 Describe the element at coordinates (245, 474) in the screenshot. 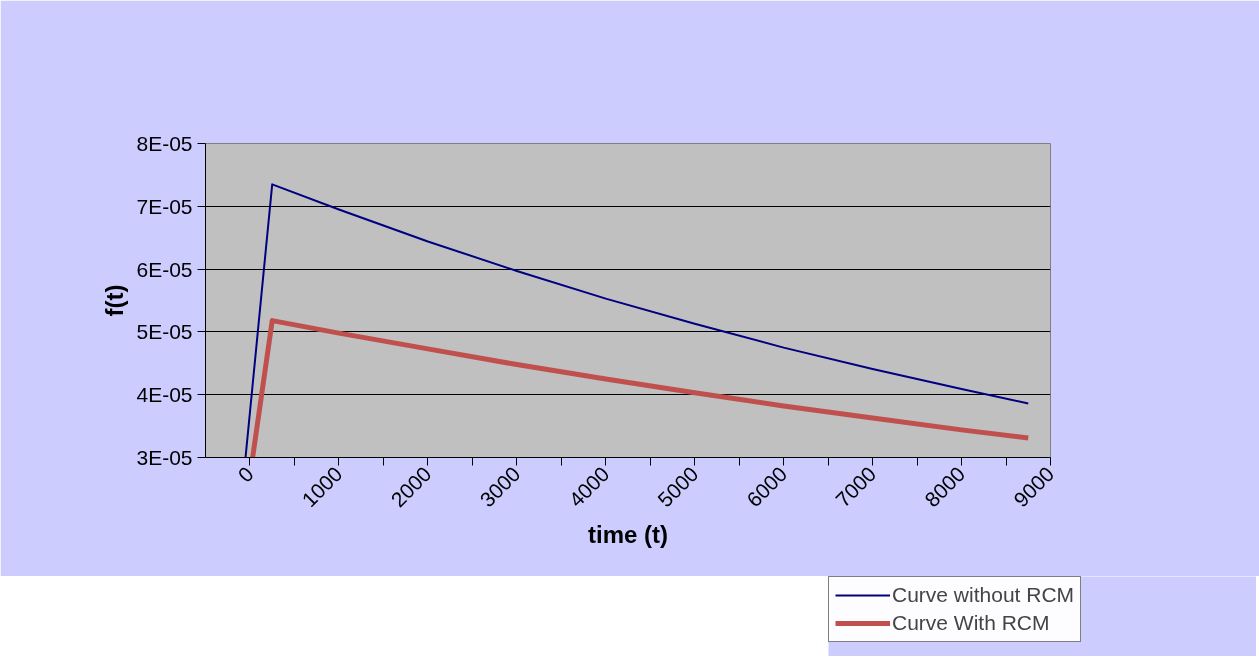

I see `x-tick-label: 0` at that location.